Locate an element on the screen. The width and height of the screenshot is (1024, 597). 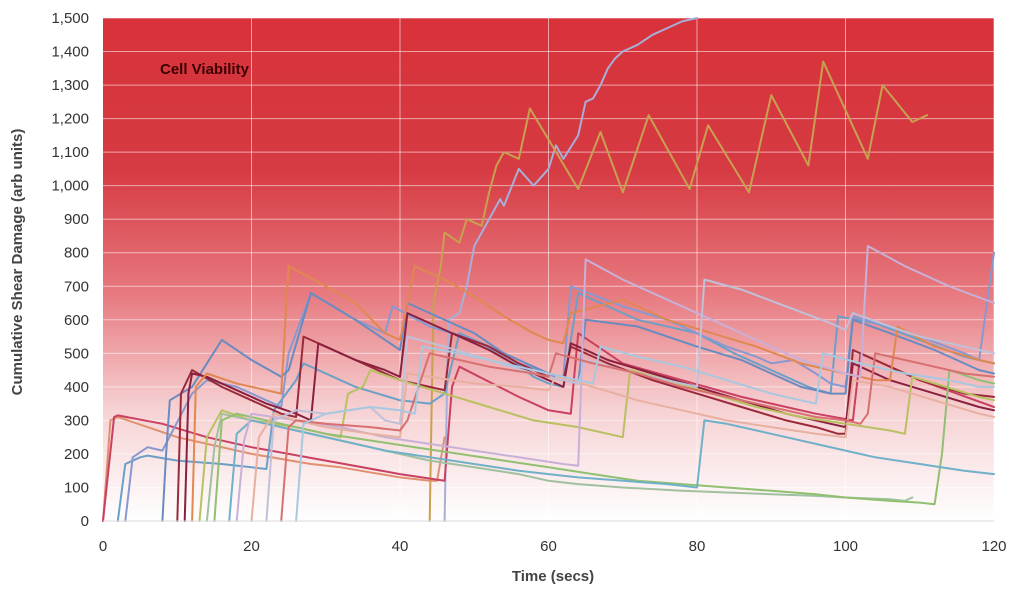
y-tick-label: 100 is located at coordinates (76, 487).